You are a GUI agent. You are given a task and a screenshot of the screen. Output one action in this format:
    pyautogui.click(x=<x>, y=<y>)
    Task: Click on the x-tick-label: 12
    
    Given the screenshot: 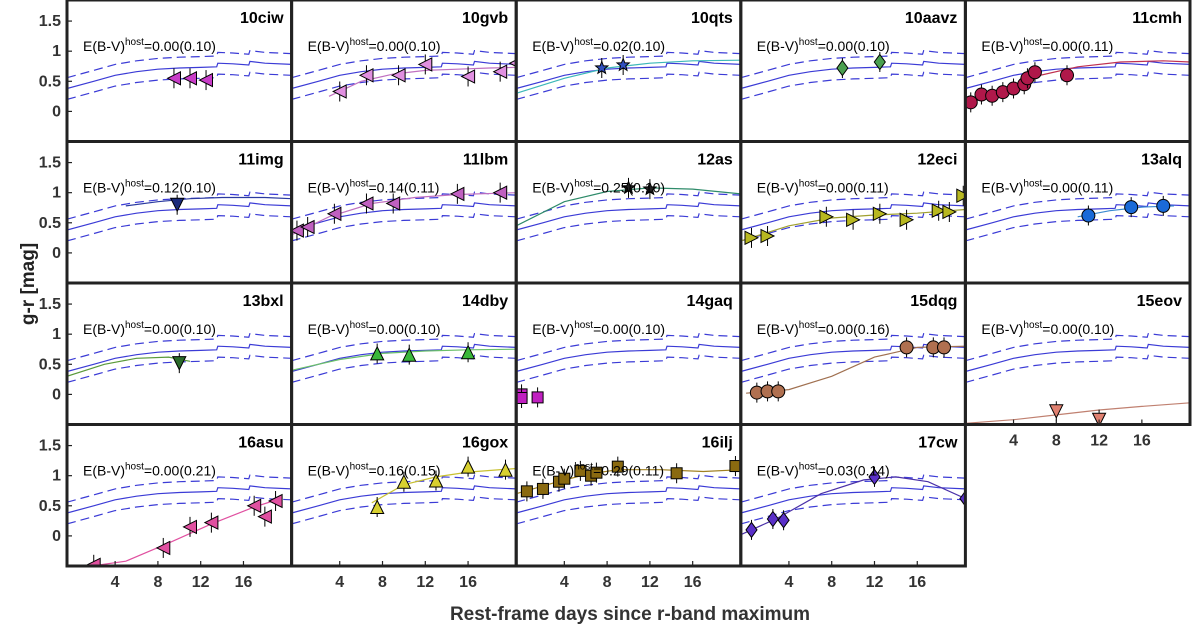 What is the action you would take?
    pyautogui.click(x=650, y=582)
    